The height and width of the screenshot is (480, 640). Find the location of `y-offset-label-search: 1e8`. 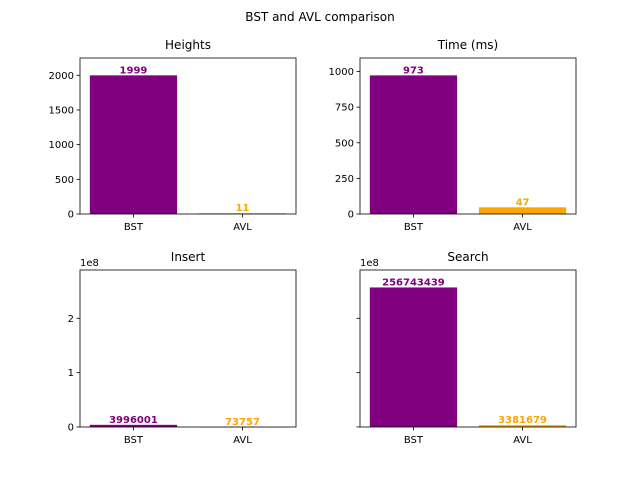

y-offset-label-search: 1e8 is located at coordinates (369, 263).